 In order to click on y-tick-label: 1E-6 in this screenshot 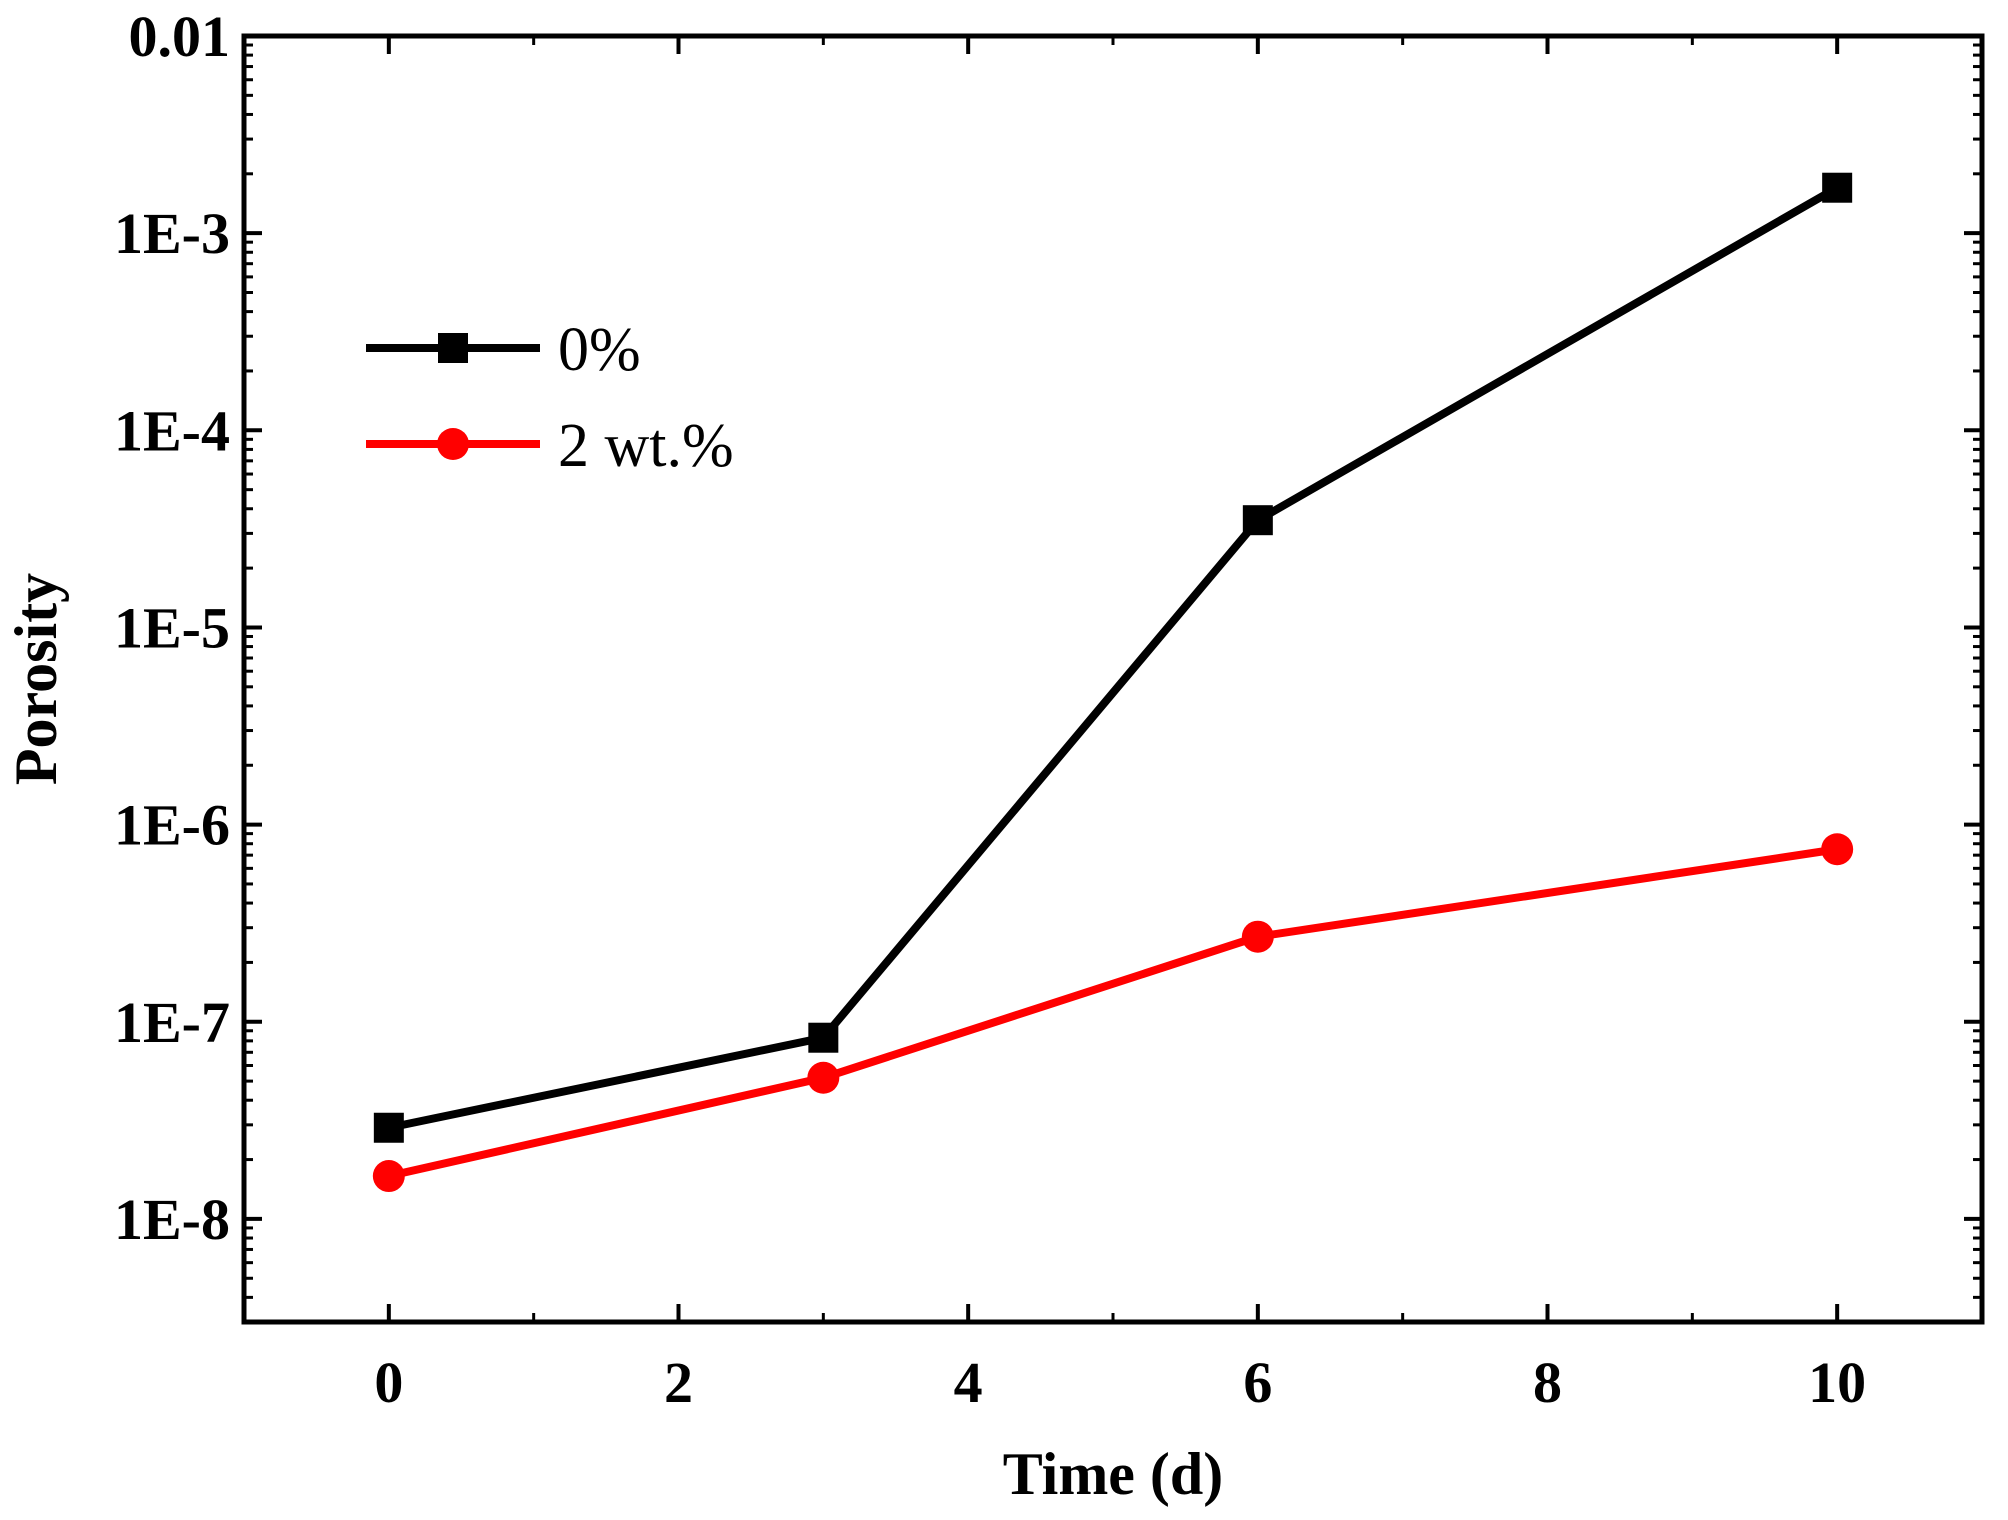, I will do `click(172, 825)`.